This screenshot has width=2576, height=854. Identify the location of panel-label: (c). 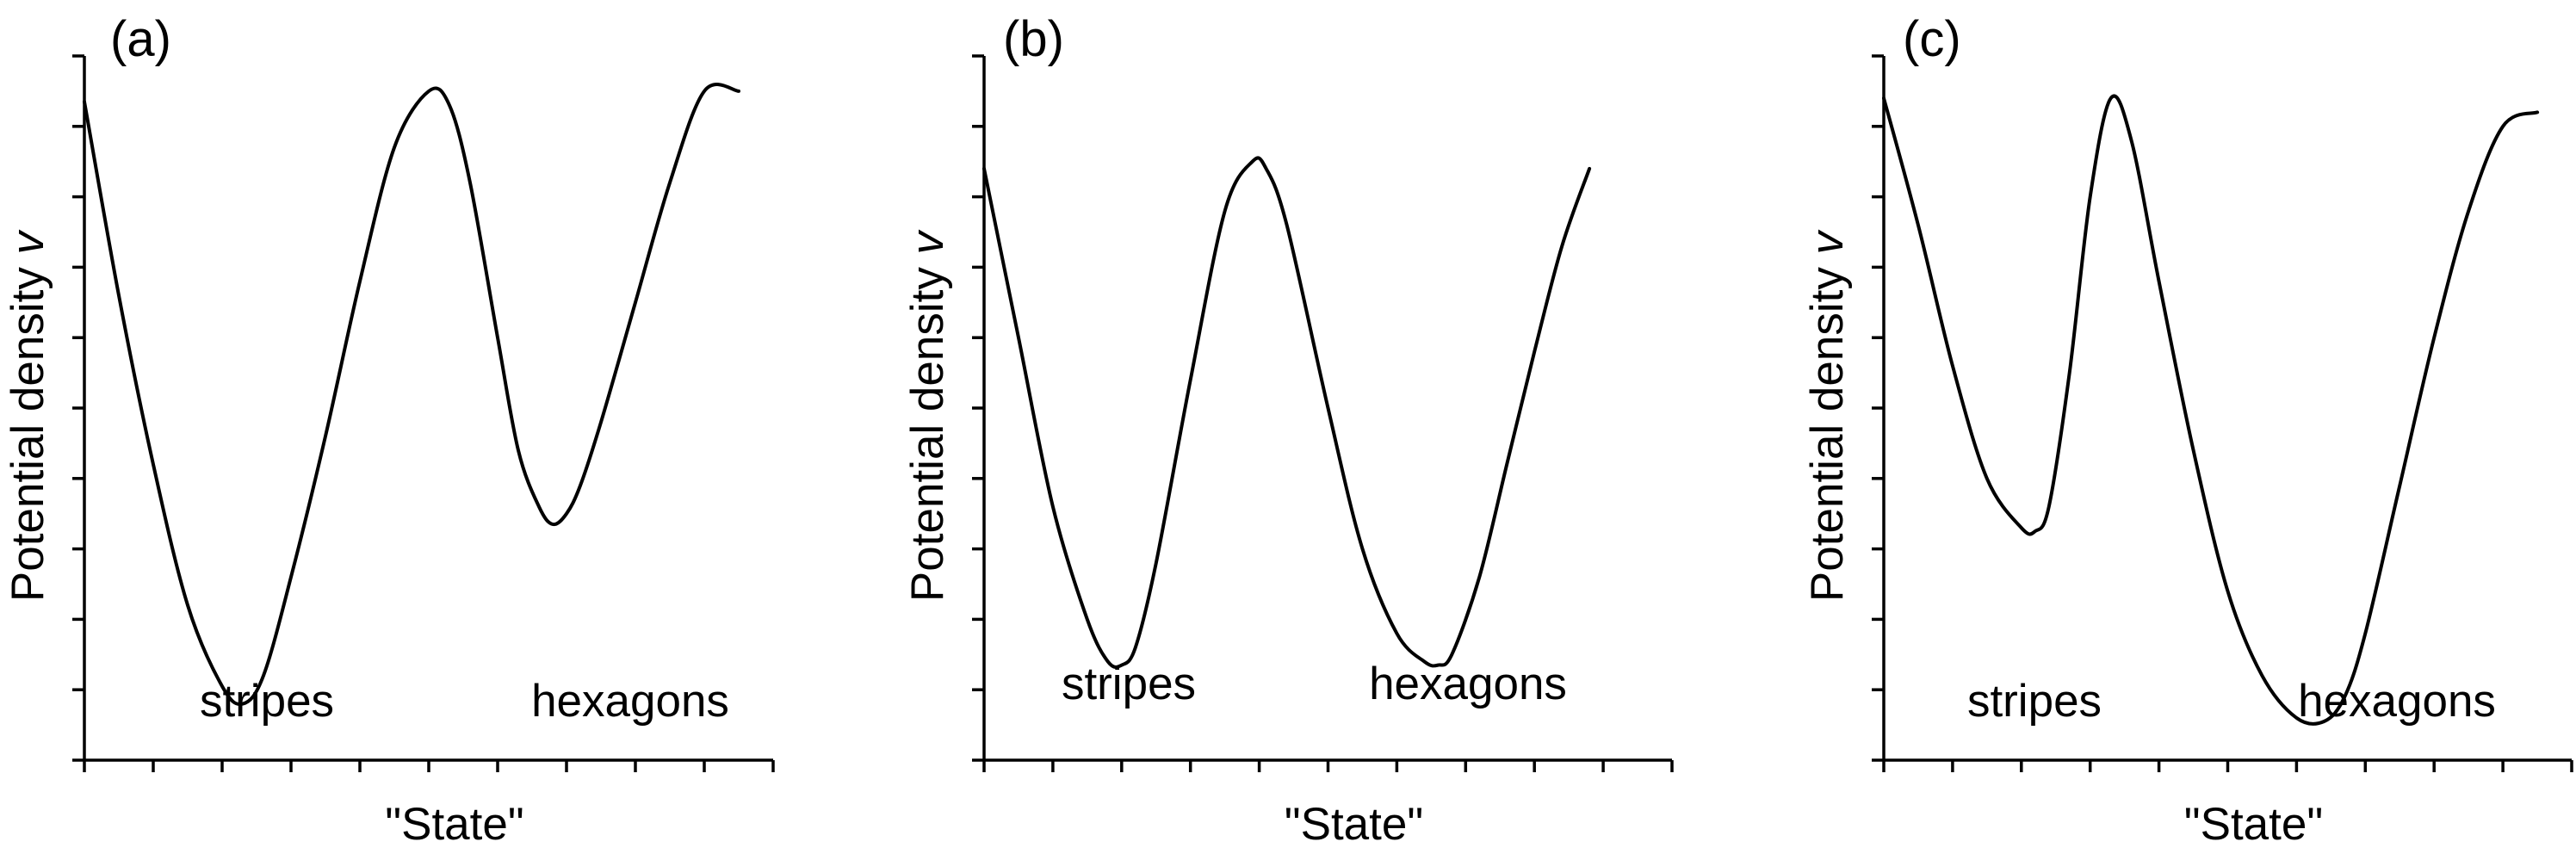
(1932, 39).